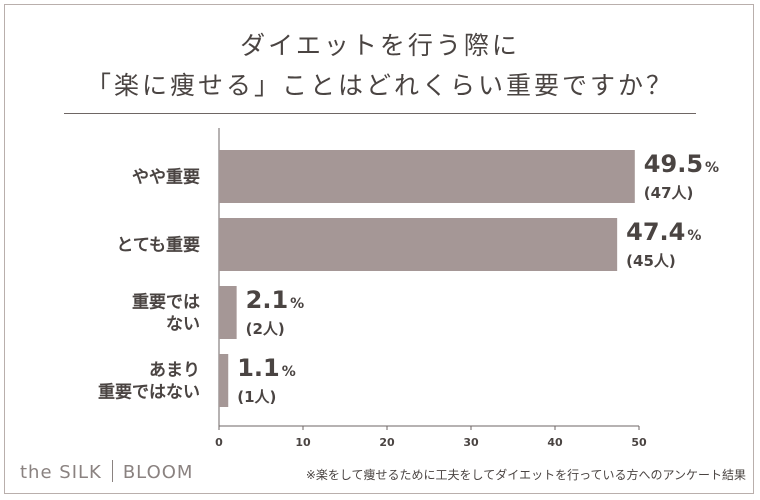 This screenshot has width=760, height=500. I want to click on x-tick-label: 20, so click(387, 442).